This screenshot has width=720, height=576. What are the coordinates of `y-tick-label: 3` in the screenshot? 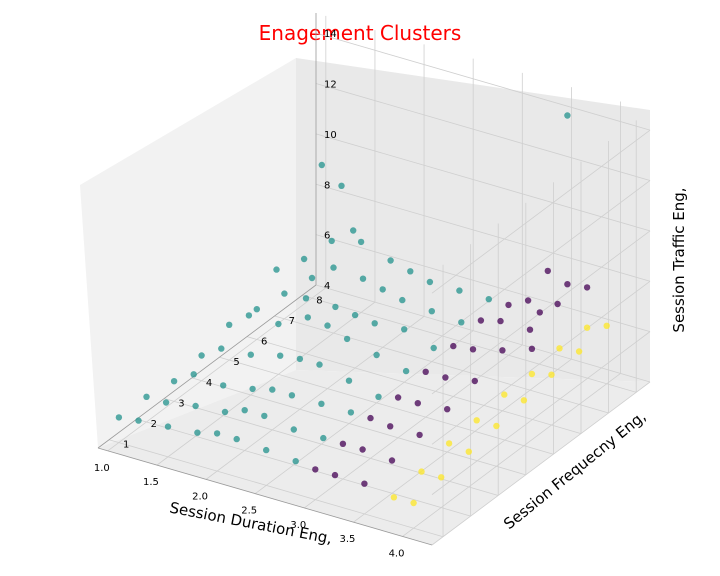 It's located at (181, 403).